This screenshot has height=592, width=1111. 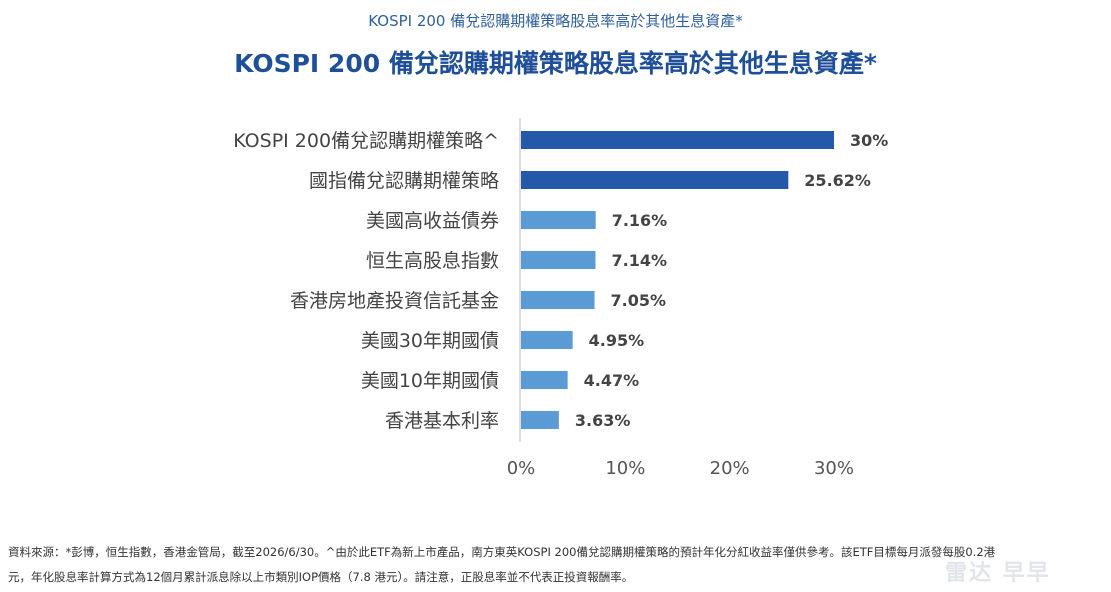 I want to click on data-label: 3.63%, so click(x=603, y=420).